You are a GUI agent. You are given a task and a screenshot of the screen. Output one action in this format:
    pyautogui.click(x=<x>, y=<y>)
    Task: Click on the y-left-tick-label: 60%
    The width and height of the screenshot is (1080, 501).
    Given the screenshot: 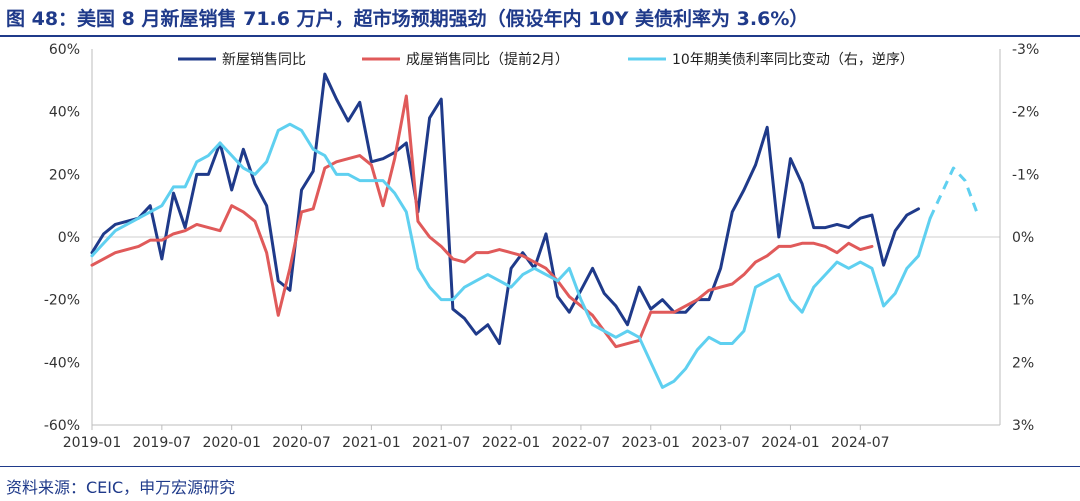 What is the action you would take?
    pyautogui.click(x=64, y=50)
    